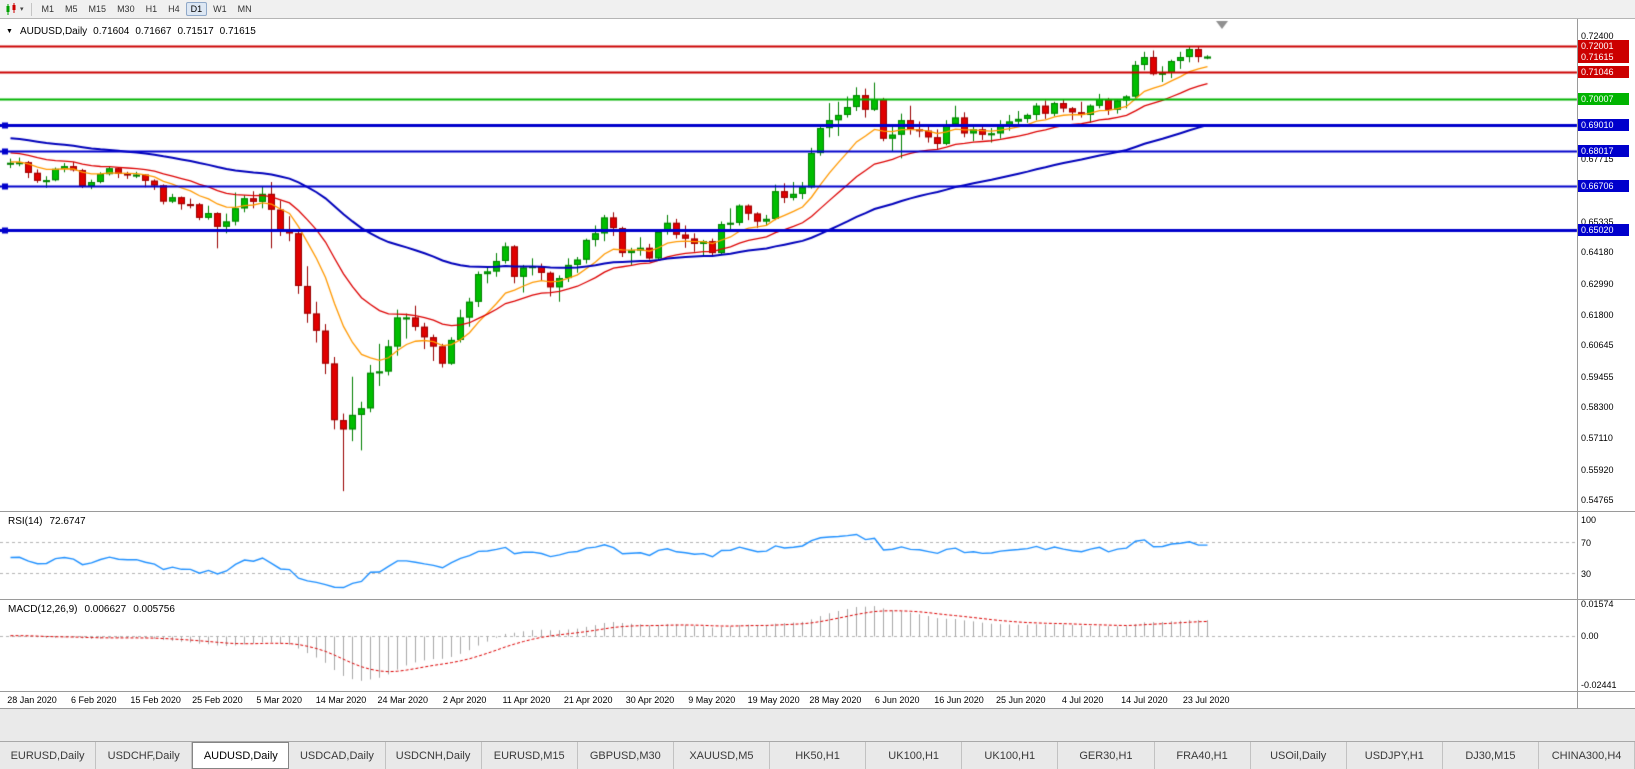  What do you see at coordinates (1587, 755) in the screenshot?
I see `chart-tab-china300-h4-16: CHINA300,H4` at bounding box center [1587, 755].